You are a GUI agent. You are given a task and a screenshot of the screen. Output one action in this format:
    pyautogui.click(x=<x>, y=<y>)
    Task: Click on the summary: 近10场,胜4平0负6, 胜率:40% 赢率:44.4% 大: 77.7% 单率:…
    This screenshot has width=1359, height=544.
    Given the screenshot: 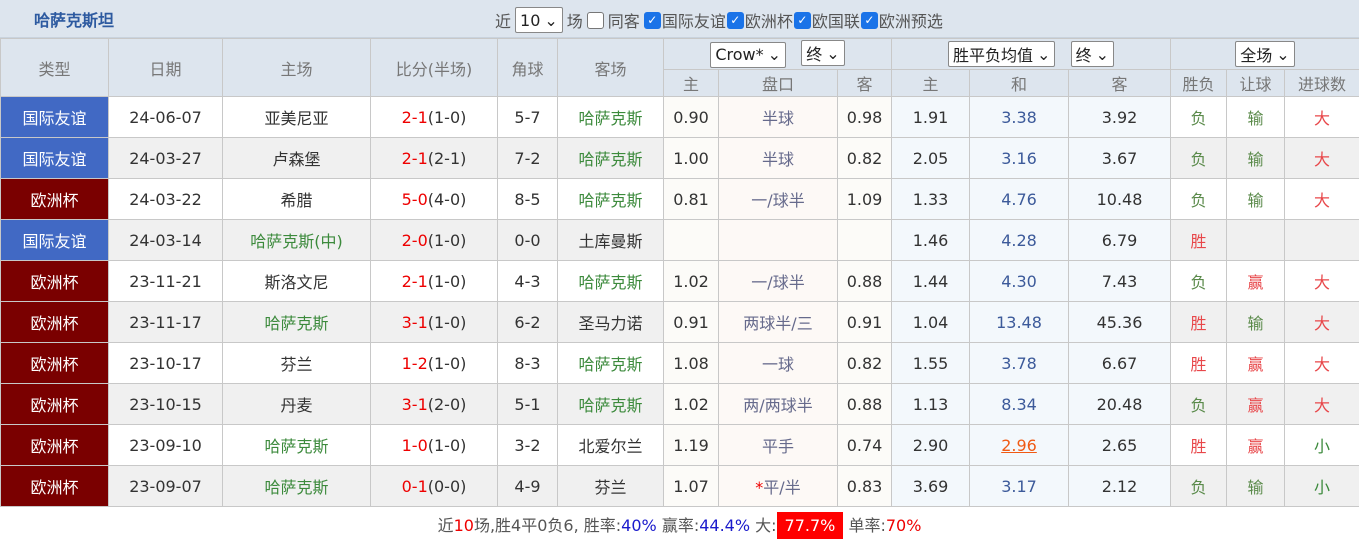 What is the action you would take?
    pyautogui.click(x=679, y=525)
    